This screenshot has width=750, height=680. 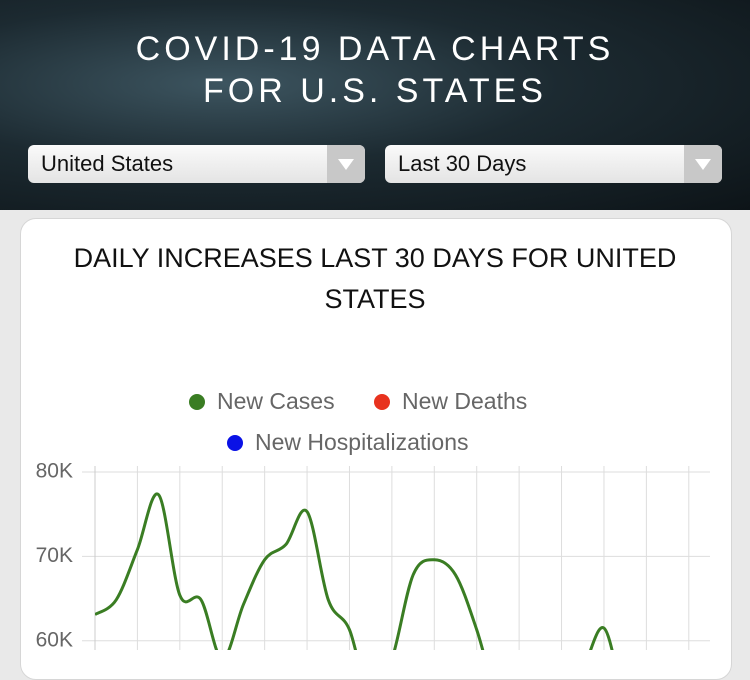 What do you see at coordinates (107, 163) in the screenshot?
I see `state-value: United States` at bounding box center [107, 163].